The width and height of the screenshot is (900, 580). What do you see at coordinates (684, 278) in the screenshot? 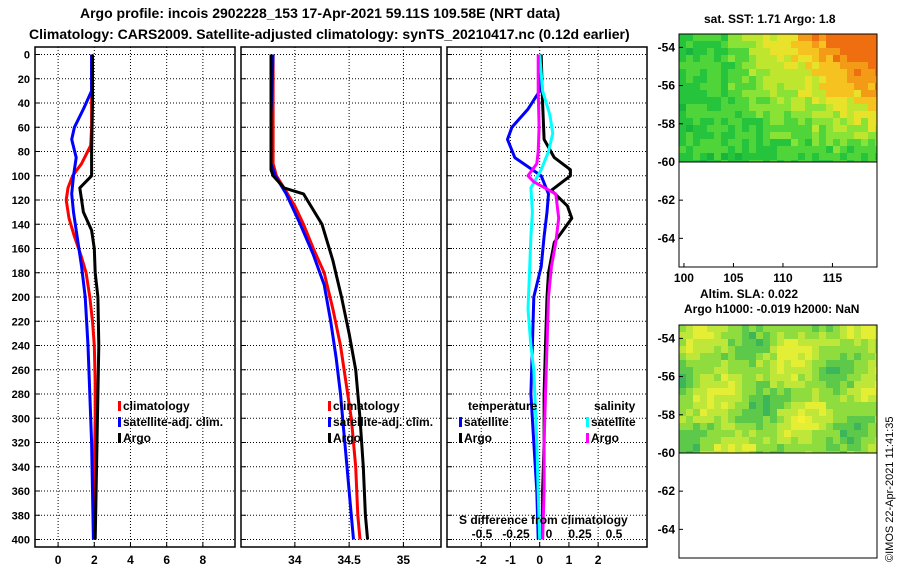
I see `sst-map-xtick-label-0: 100` at bounding box center [684, 278].